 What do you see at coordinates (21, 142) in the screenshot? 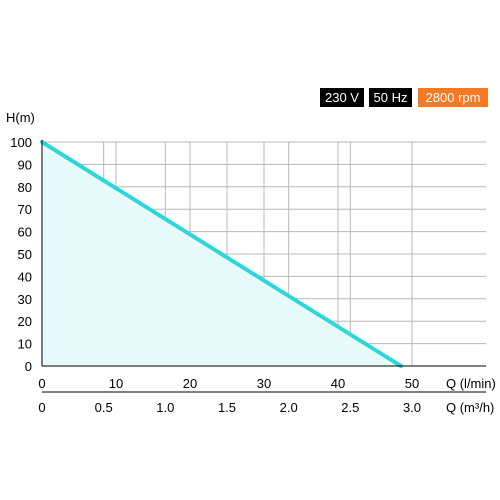
I see `y-tick-label: 100` at bounding box center [21, 142].